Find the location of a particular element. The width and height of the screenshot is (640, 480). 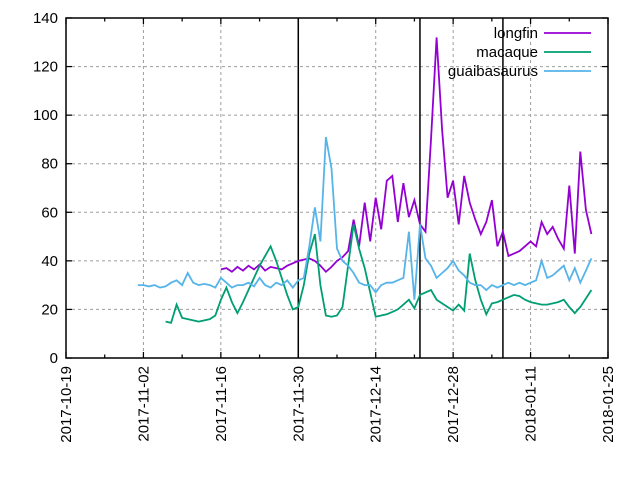

series-line-macaque is located at coordinates (379, 274).